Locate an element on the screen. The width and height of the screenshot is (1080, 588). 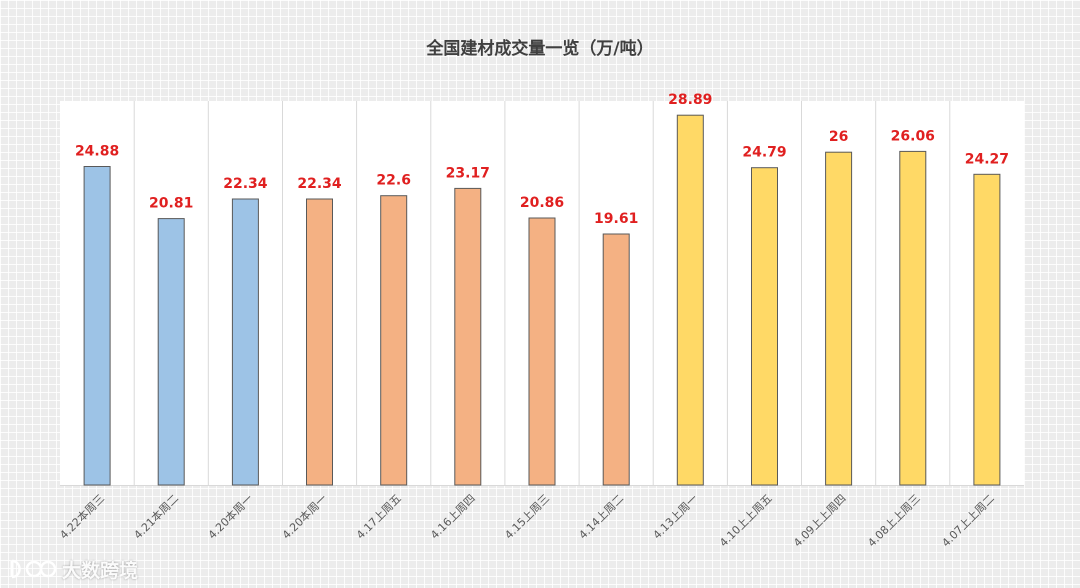
chart-title: 全国建材成交量一览（万/吨） is located at coordinates (540, 49).